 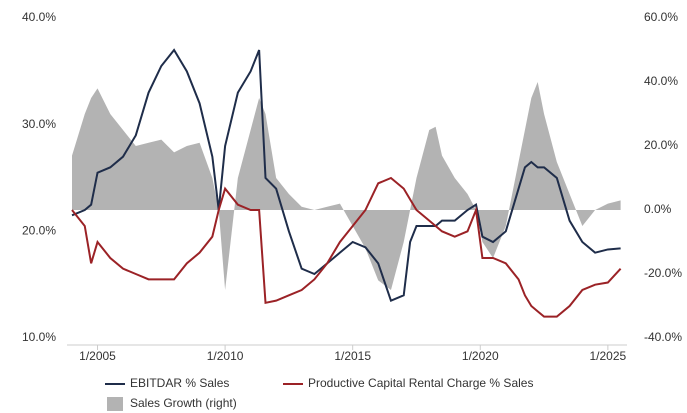 What do you see at coordinates (420, 383) in the screenshot?
I see `legend-label: Productive Capital Rental Charge % Sales` at bounding box center [420, 383].